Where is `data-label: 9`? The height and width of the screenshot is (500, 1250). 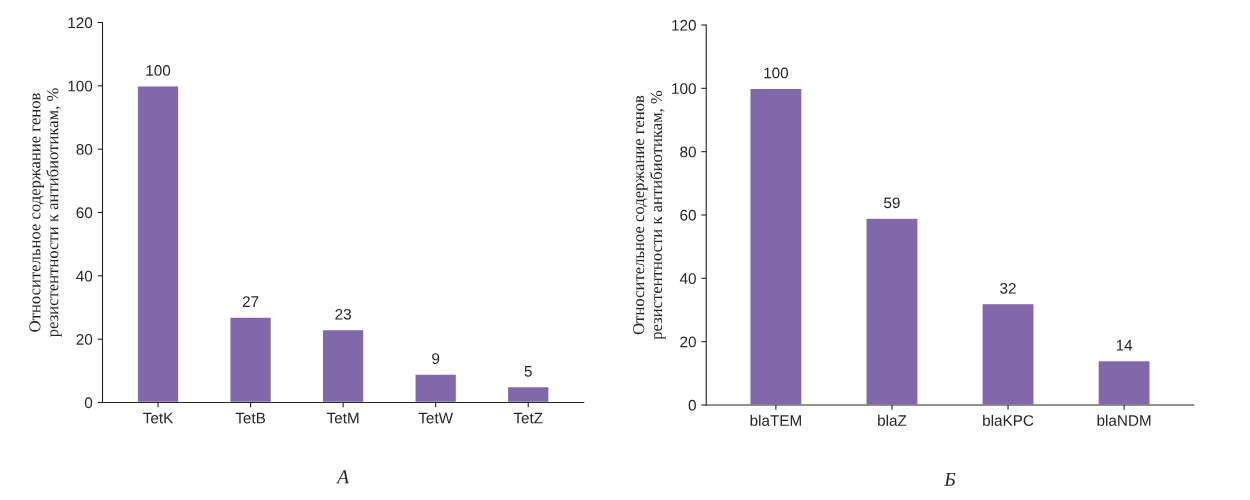 data-label: 9 is located at coordinates (436, 359).